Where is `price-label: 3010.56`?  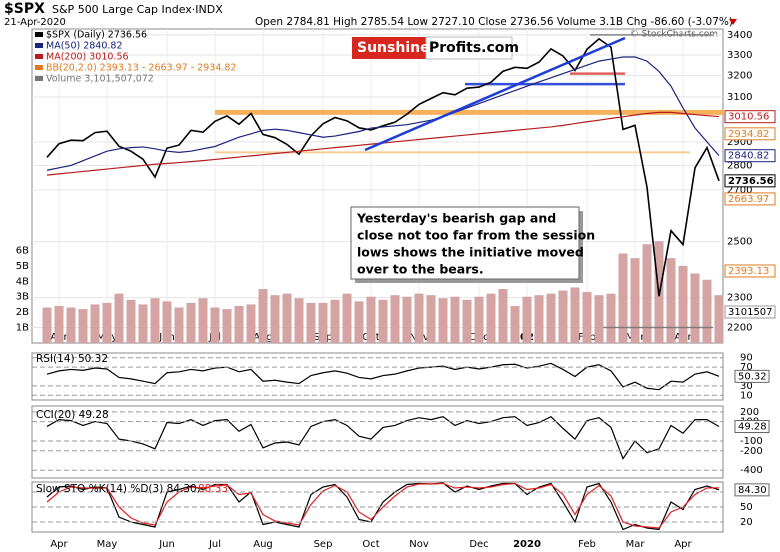
price-label: 3010.56 is located at coordinates (748, 117).